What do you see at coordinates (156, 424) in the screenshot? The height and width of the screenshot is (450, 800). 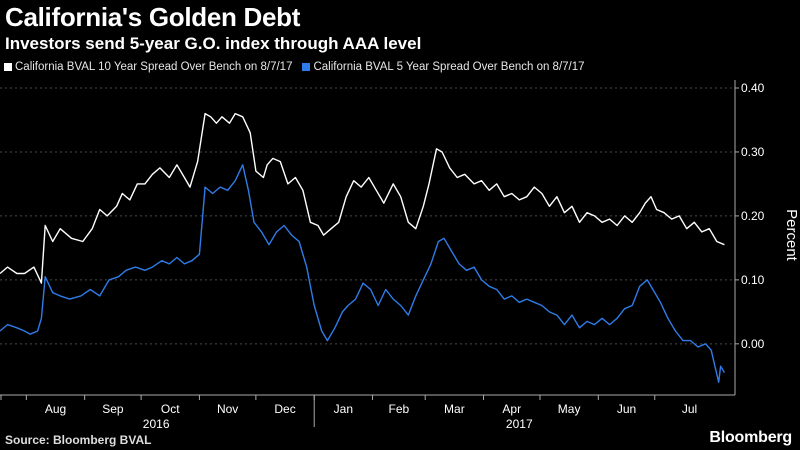 I see `year-label: 2016` at bounding box center [156, 424].